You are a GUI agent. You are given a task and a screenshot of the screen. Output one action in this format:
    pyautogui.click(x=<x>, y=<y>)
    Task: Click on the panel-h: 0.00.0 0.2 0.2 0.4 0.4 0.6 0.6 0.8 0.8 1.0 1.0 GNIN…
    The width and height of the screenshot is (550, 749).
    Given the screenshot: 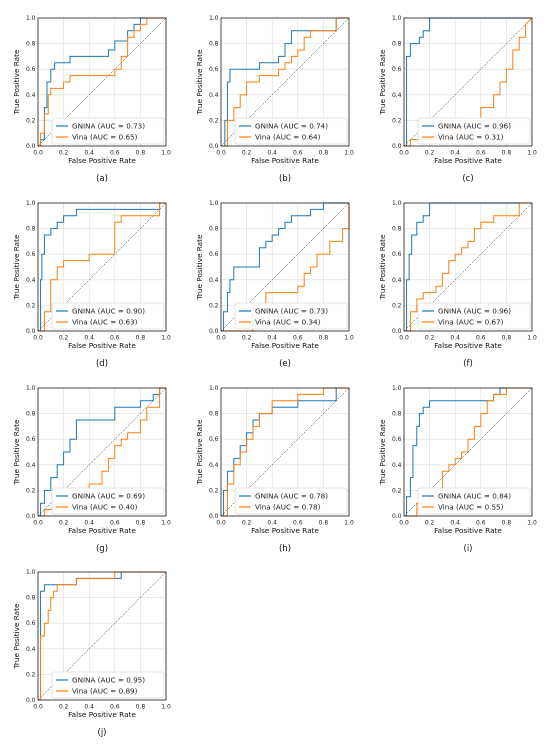 What is the action you would take?
    pyautogui.click(x=274, y=469)
    